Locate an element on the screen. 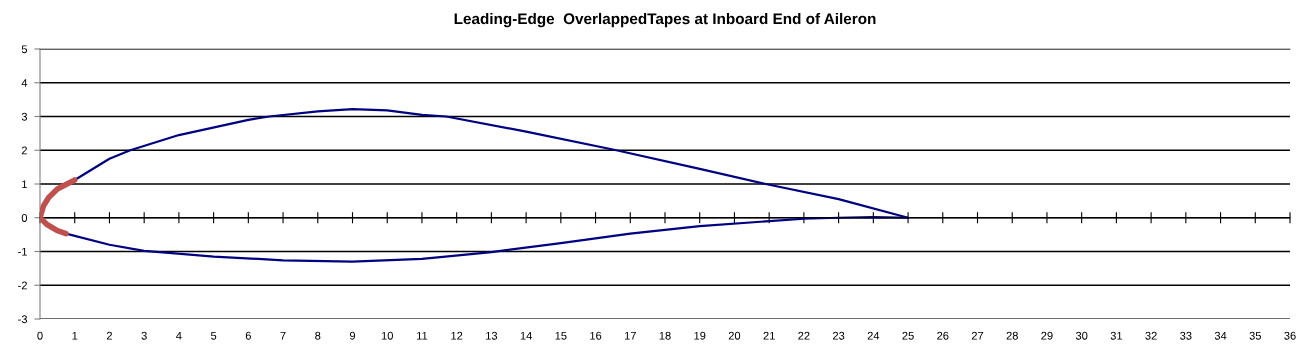 This screenshot has height=356, width=1308. x-tick-label: 11 is located at coordinates (422, 335).